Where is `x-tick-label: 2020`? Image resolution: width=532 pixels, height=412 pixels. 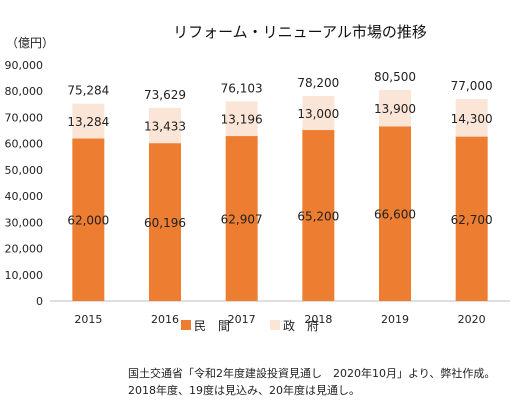
x-tick-label: 2020 is located at coordinates (472, 319).